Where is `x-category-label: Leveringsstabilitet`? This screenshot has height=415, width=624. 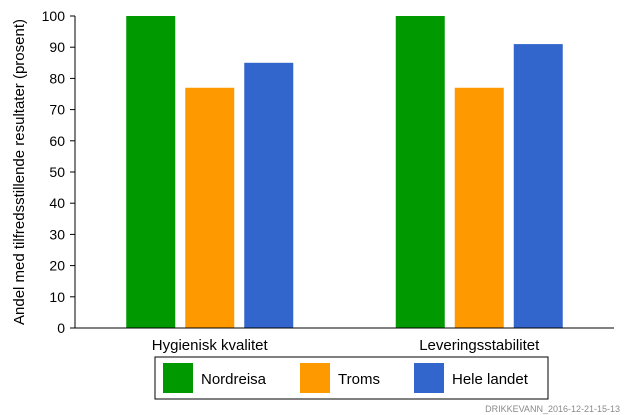 x-category-label: Leveringsstabilitet is located at coordinates (479, 345).